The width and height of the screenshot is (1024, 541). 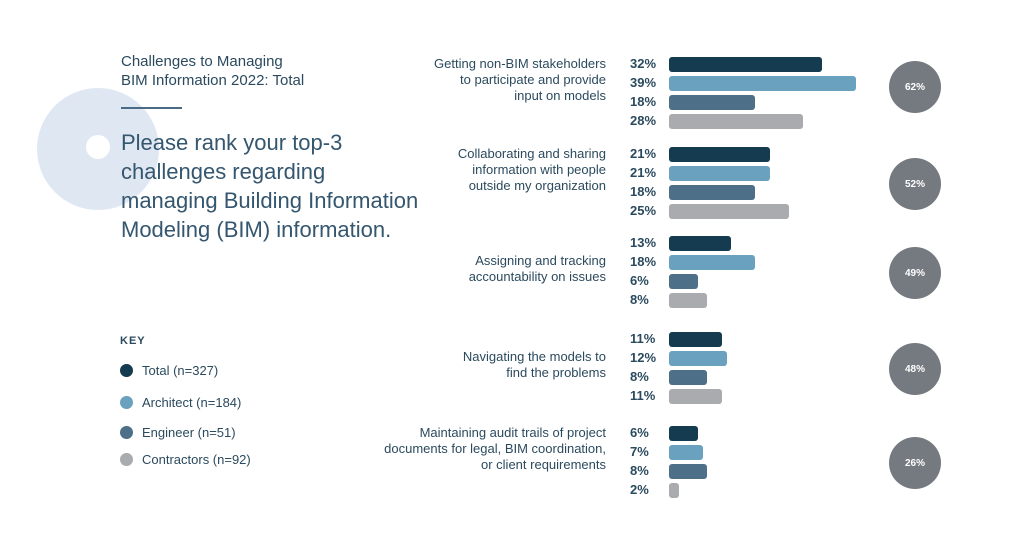 What do you see at coordinates (915, 273) in the screenshot?
I see `total-circle: 49%` at bounding box center [915, 273].